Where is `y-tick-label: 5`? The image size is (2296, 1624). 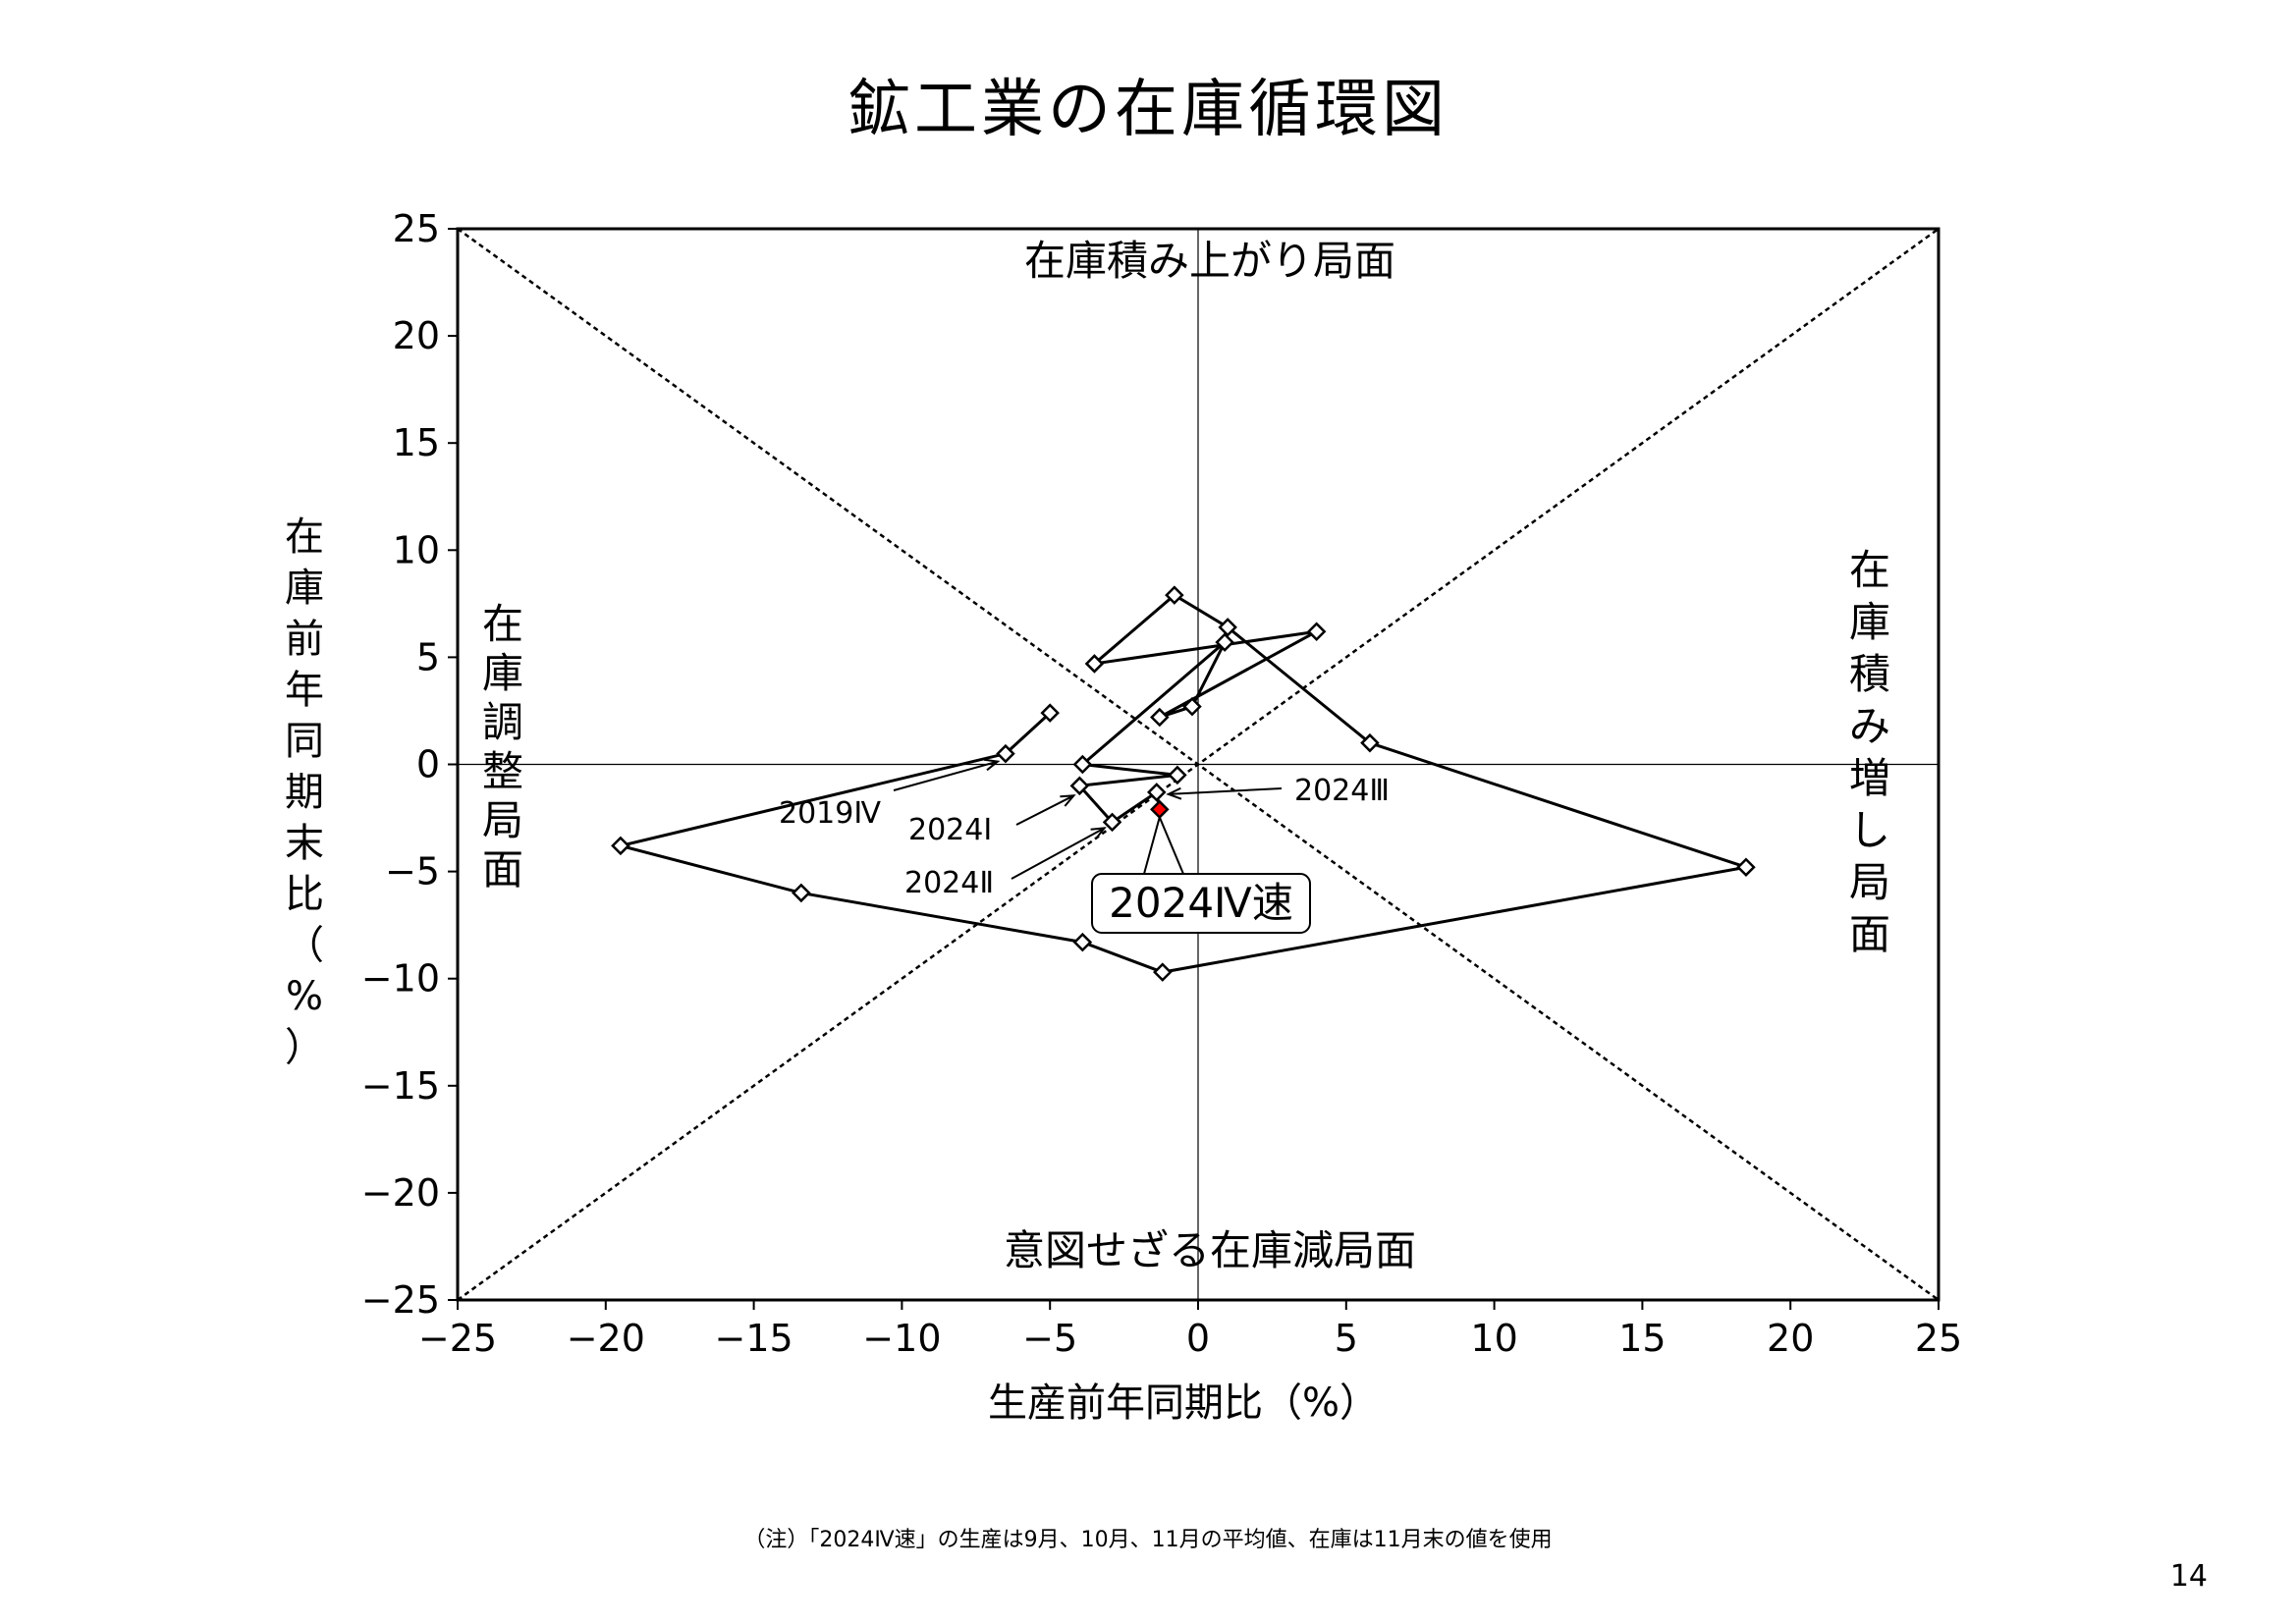 y-tick-label: 5 is located at coordinates (428, 656).